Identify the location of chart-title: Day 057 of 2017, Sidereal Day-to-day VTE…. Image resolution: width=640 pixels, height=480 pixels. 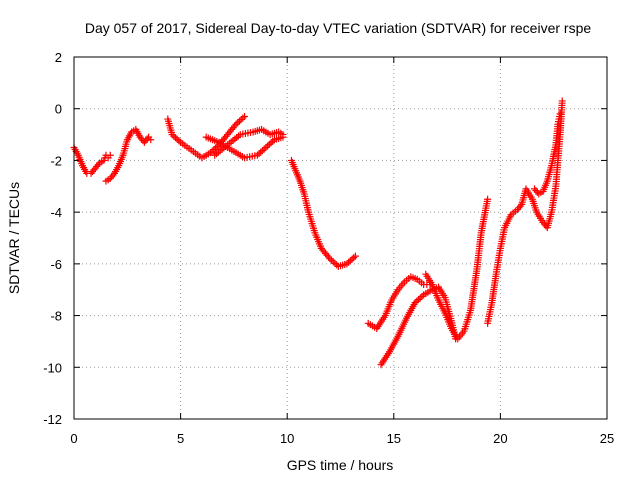
(338, 28).